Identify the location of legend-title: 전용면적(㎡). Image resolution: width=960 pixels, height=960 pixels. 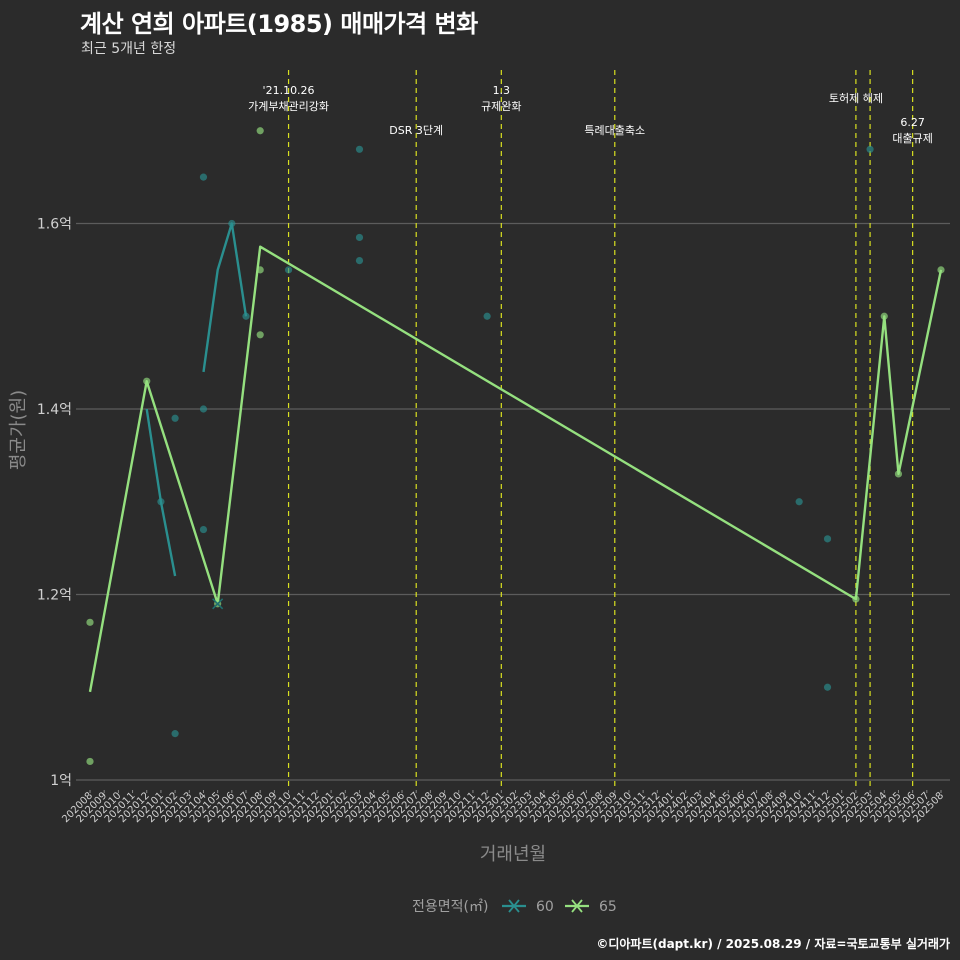
(450, 907).